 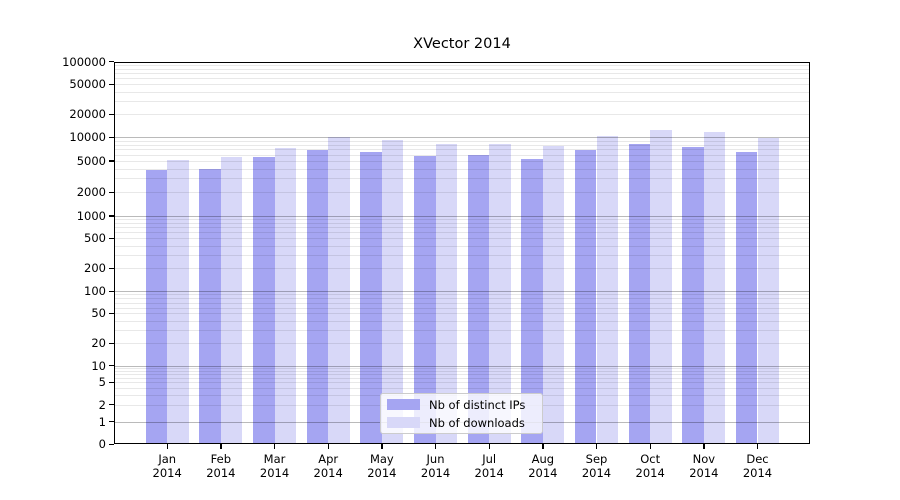 I want to click on bar-downloads-jan, so click(x=178, y=301).